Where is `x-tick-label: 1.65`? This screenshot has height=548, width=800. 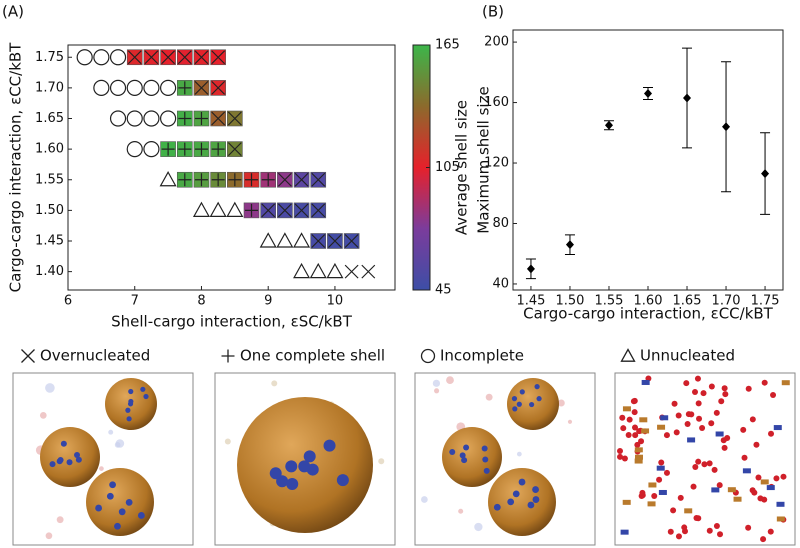 x-tick-label: 1.65 is located at coordinates (687, 301).